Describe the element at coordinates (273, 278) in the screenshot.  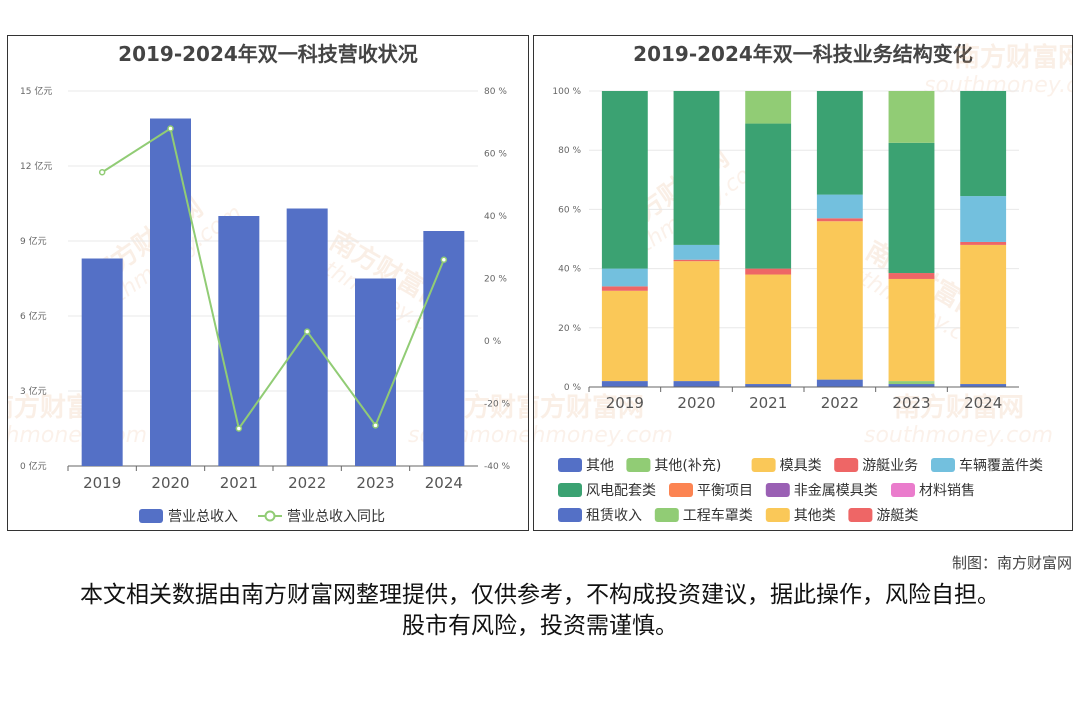
I see `growth-line` at that location.